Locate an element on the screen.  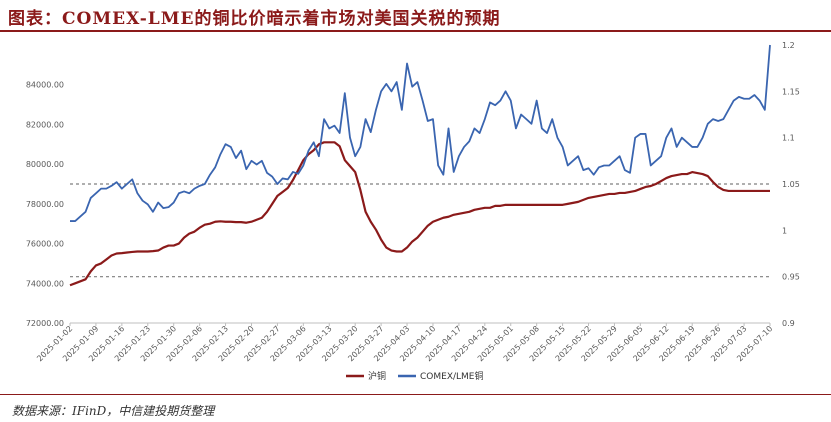
legend-label-shfe: 沪铜 is located at coordinates (377, 376).